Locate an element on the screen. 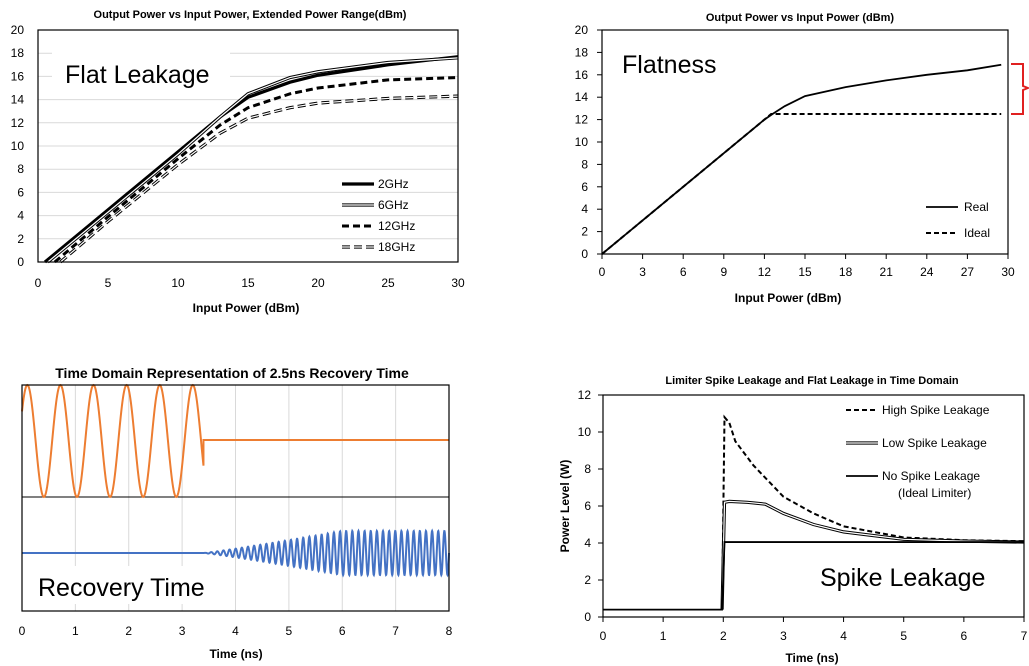  chart1-y-tick: 16 is located at coordinates (18, 76).